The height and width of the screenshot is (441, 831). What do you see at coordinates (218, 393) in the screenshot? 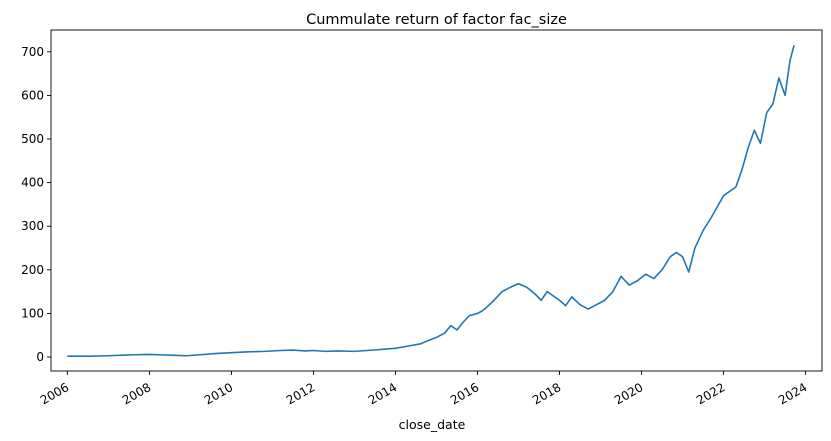
I see `x-tick-label: 2010` at bounding box center [218, 393].